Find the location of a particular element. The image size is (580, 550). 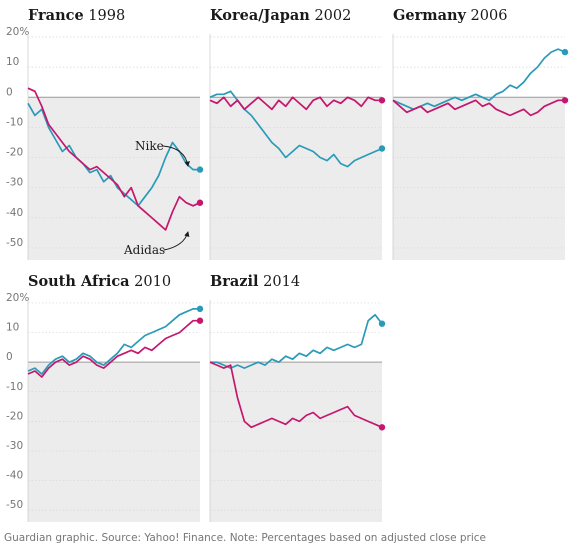

panel-title: South Africa 2010 is located at coordinates (99, 281).